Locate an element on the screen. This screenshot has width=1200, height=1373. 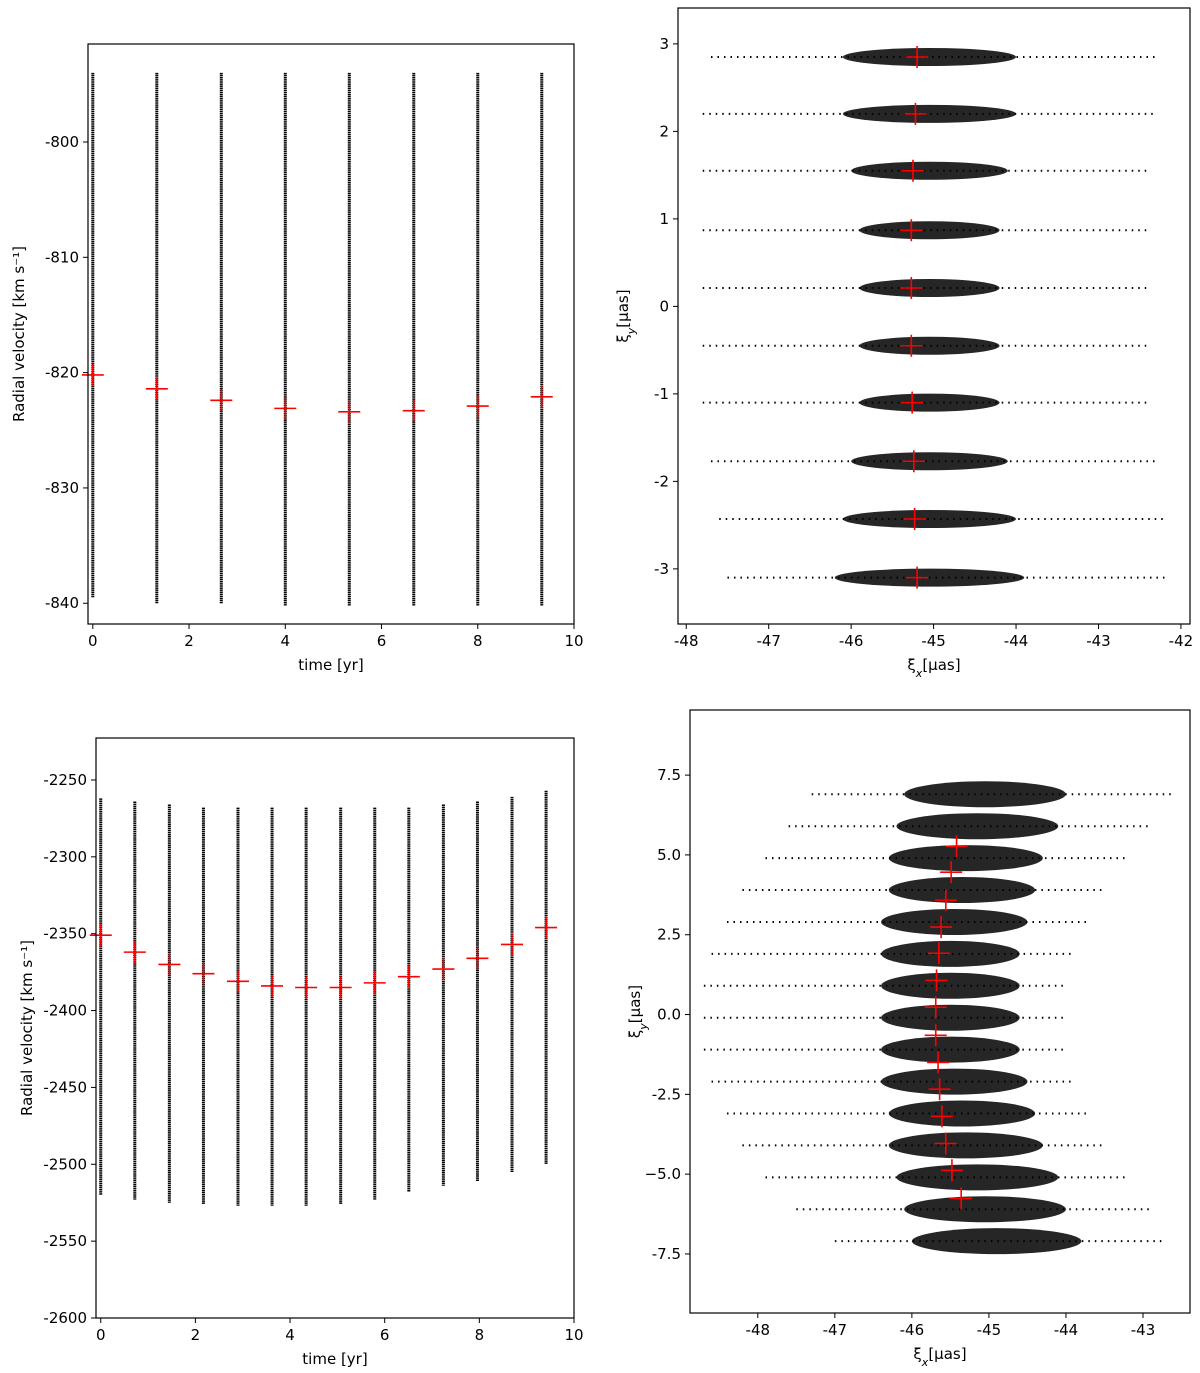
y-tick-label: -2600 is located at coordinates (65, 1318).